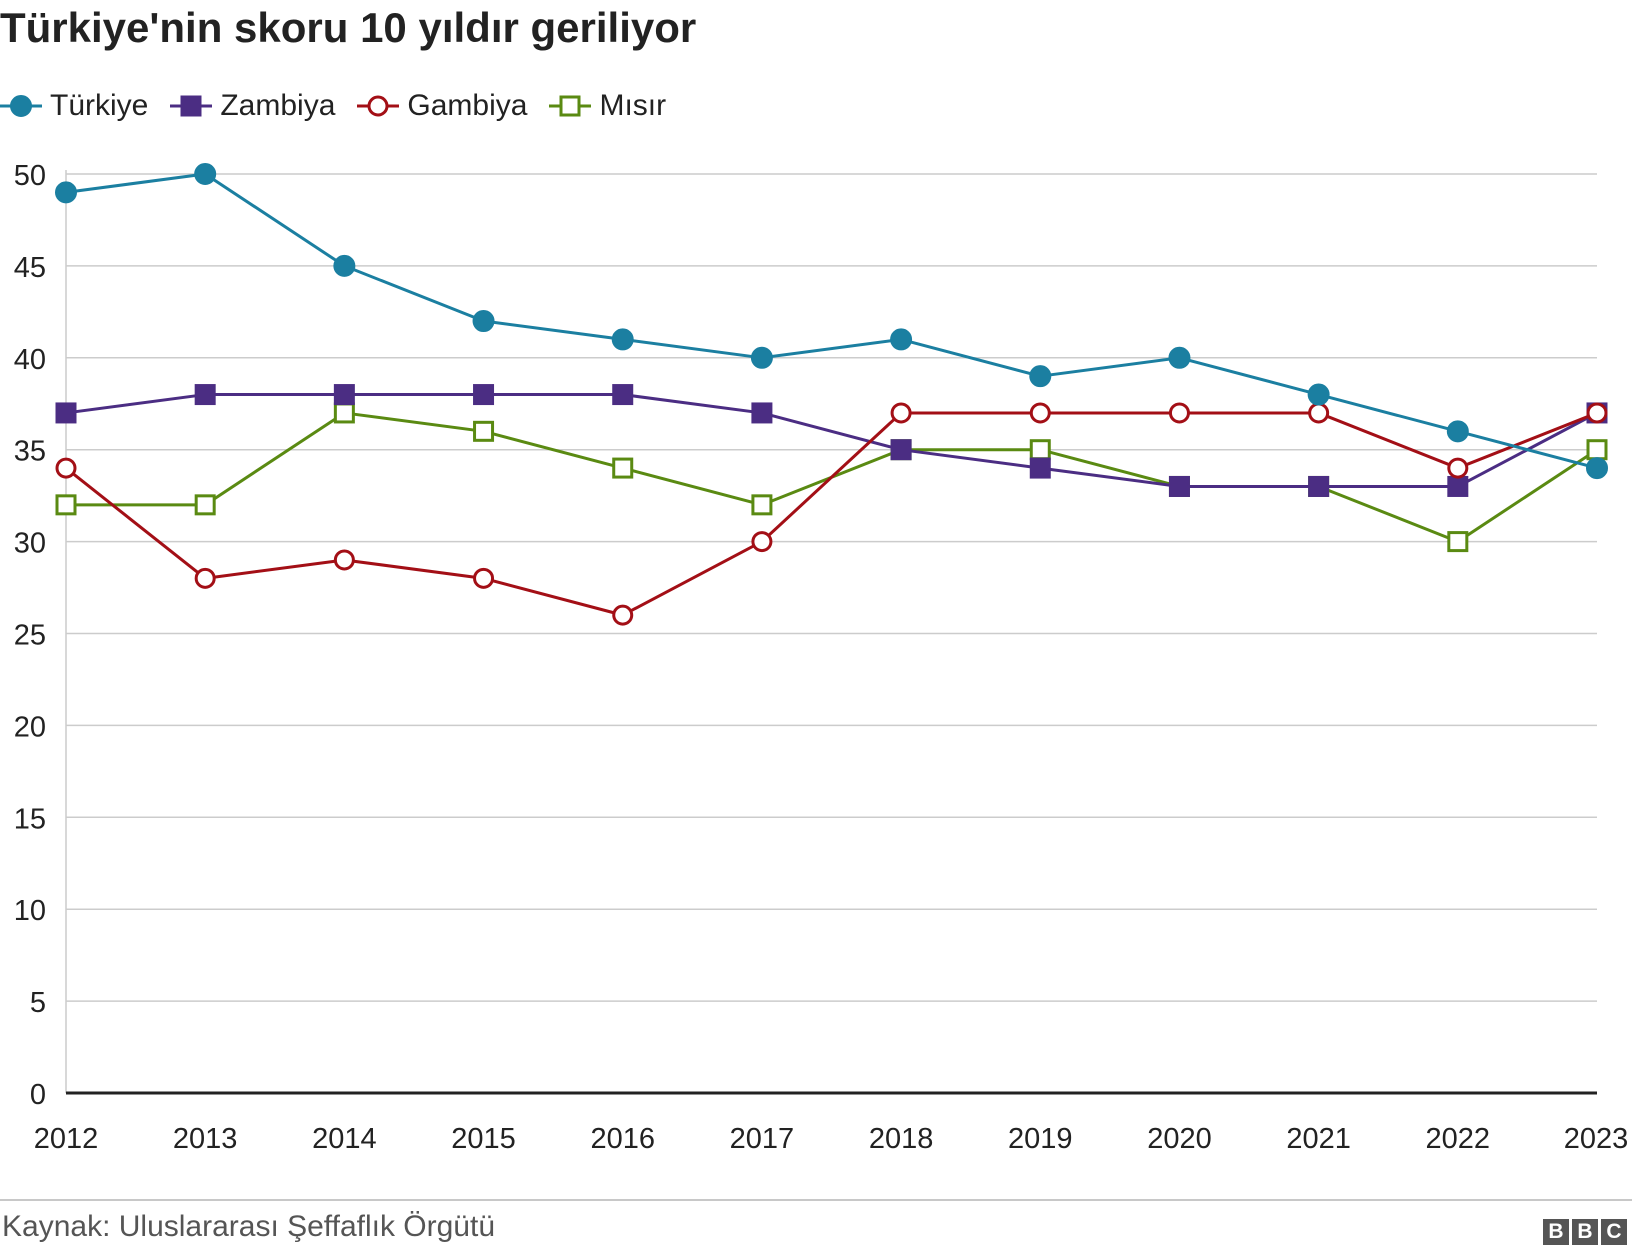  I want to click on chart-legend: Türkiye Zambiya Gambiya Mısır, so click(344, 106).